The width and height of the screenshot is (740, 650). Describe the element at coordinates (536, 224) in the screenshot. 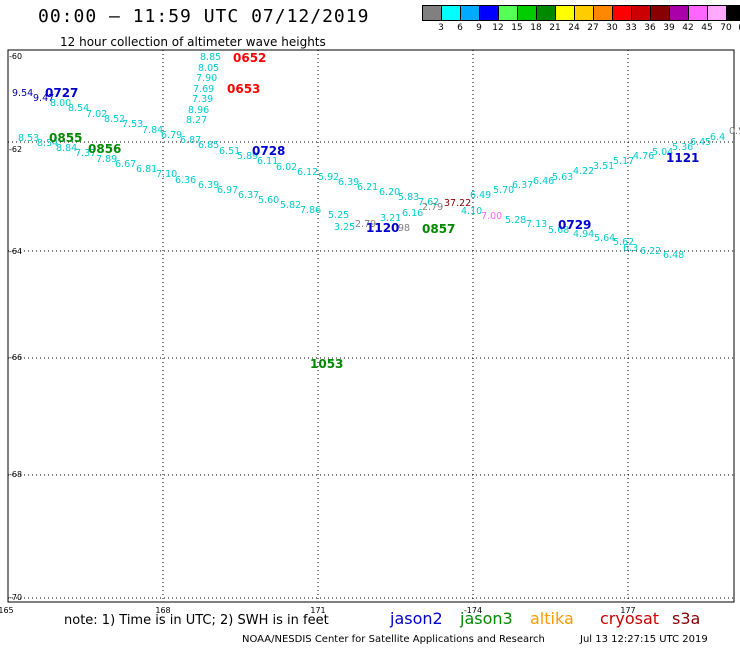

I see `wave-height-value: 7.13` at that location.